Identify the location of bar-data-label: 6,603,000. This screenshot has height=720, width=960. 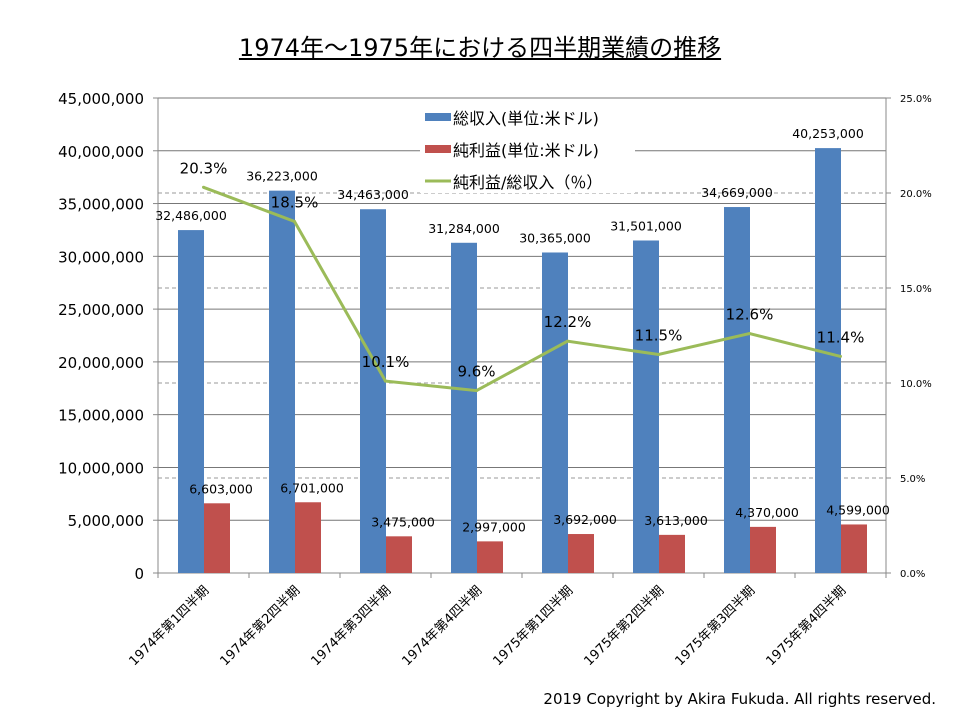
(221, 488).